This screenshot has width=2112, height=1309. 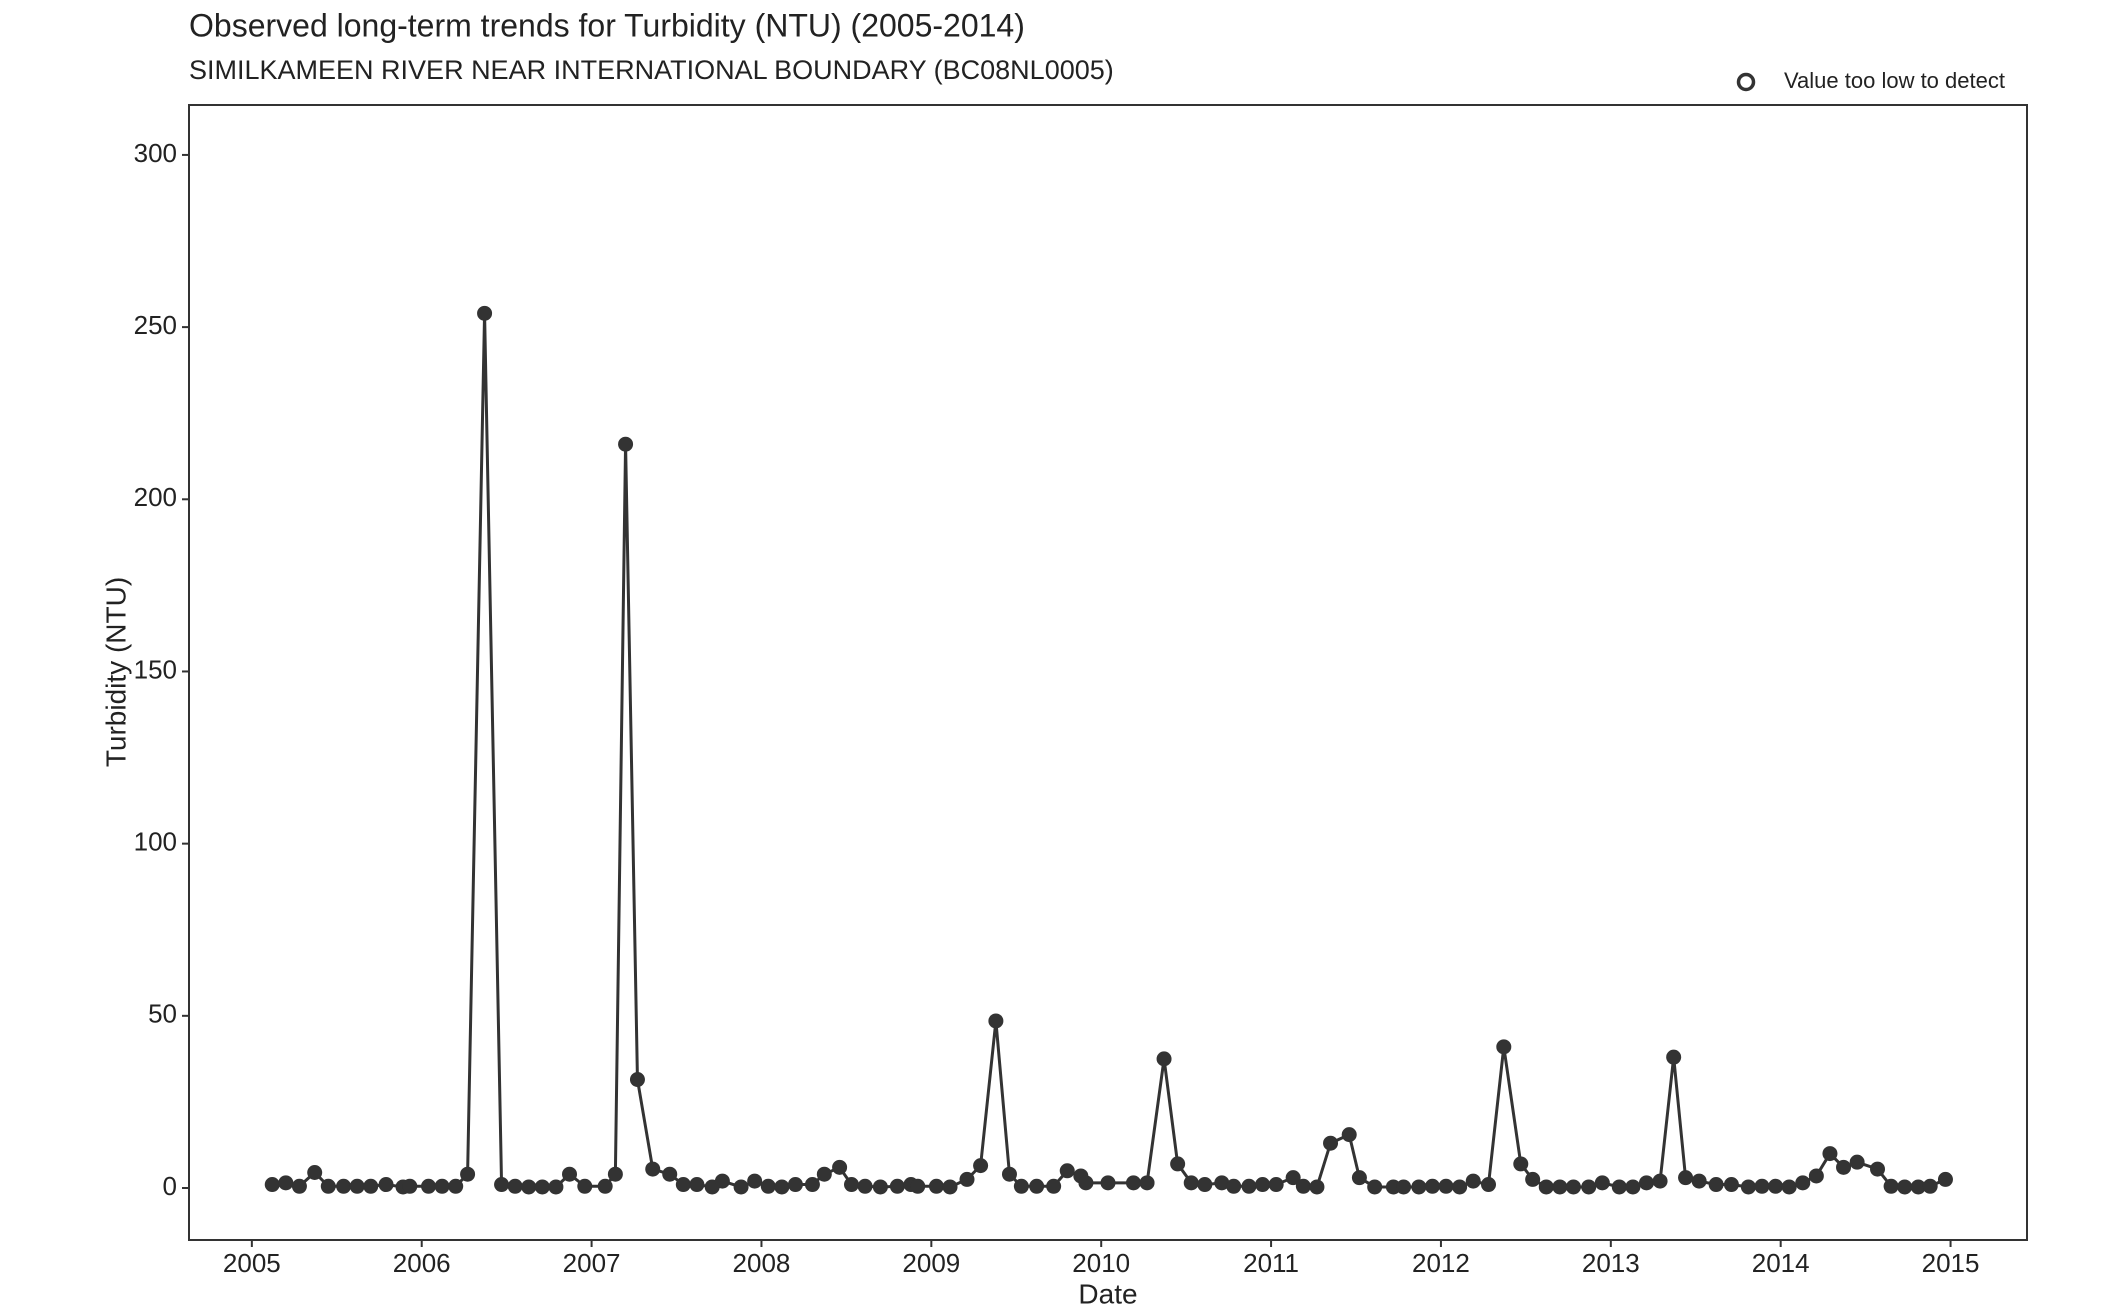 I want to click on y-tick-label: 250, so click(x=155, y=325).